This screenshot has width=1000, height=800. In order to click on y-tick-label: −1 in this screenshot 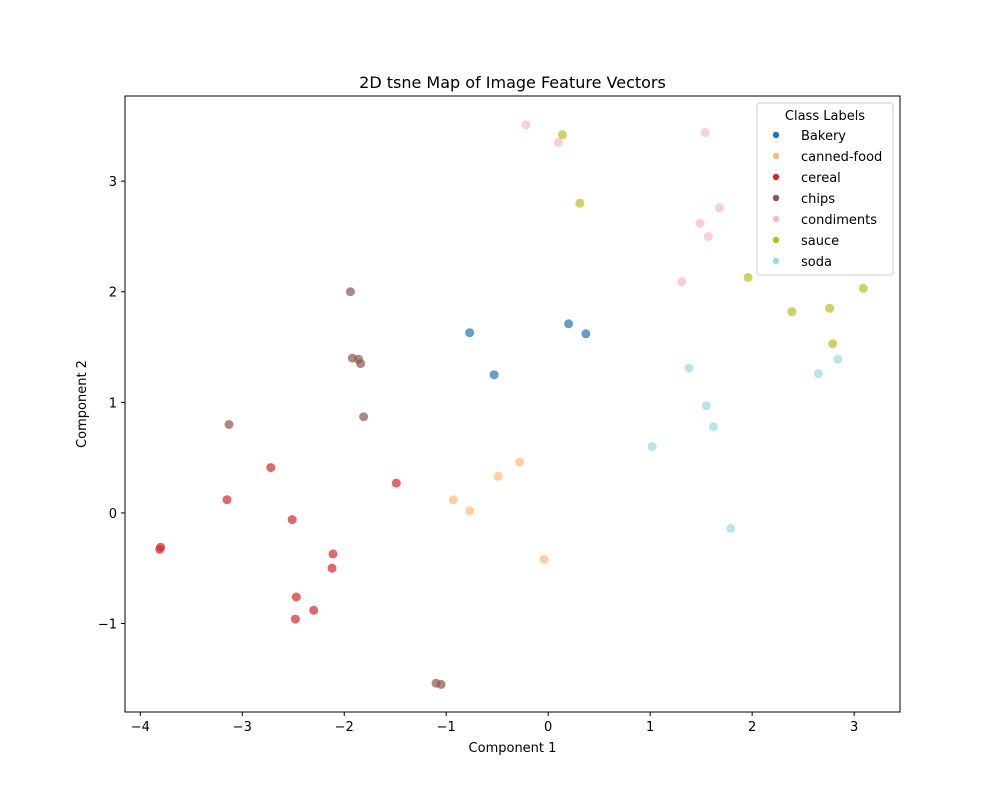, I will do `click(107, 625)`.